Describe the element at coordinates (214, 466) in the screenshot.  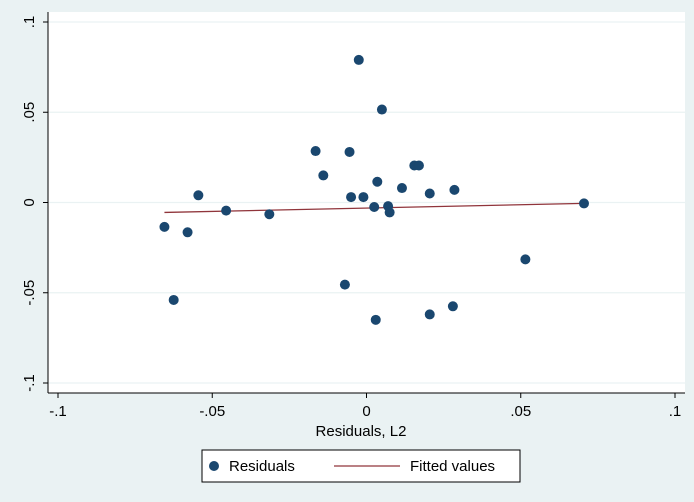
I see `legend-marker-residuals` at that location.